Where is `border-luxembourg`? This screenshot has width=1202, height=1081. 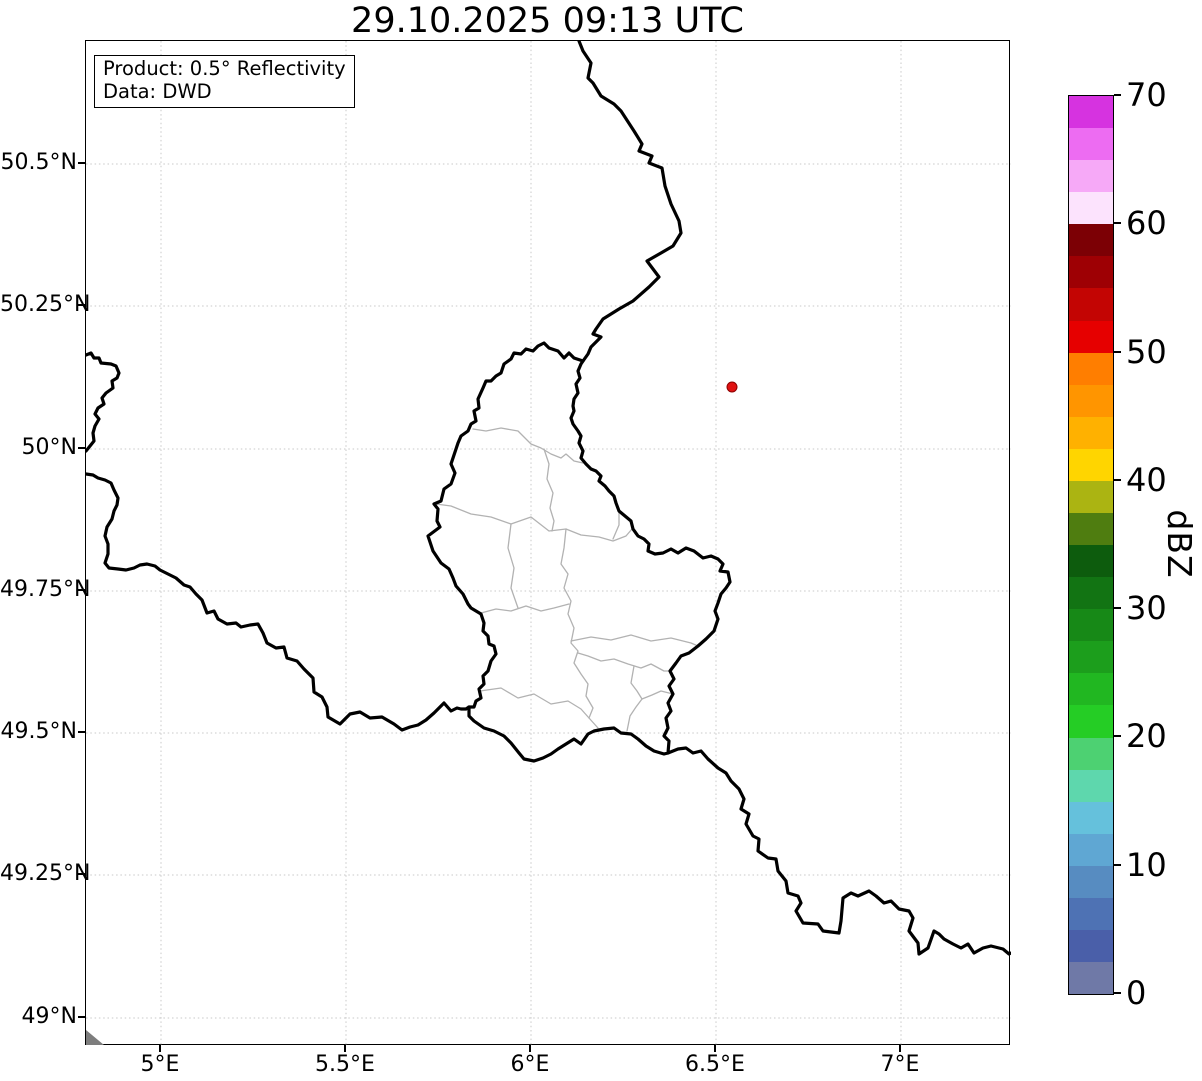 border-luxembourg is located at coordinates (579, 552).